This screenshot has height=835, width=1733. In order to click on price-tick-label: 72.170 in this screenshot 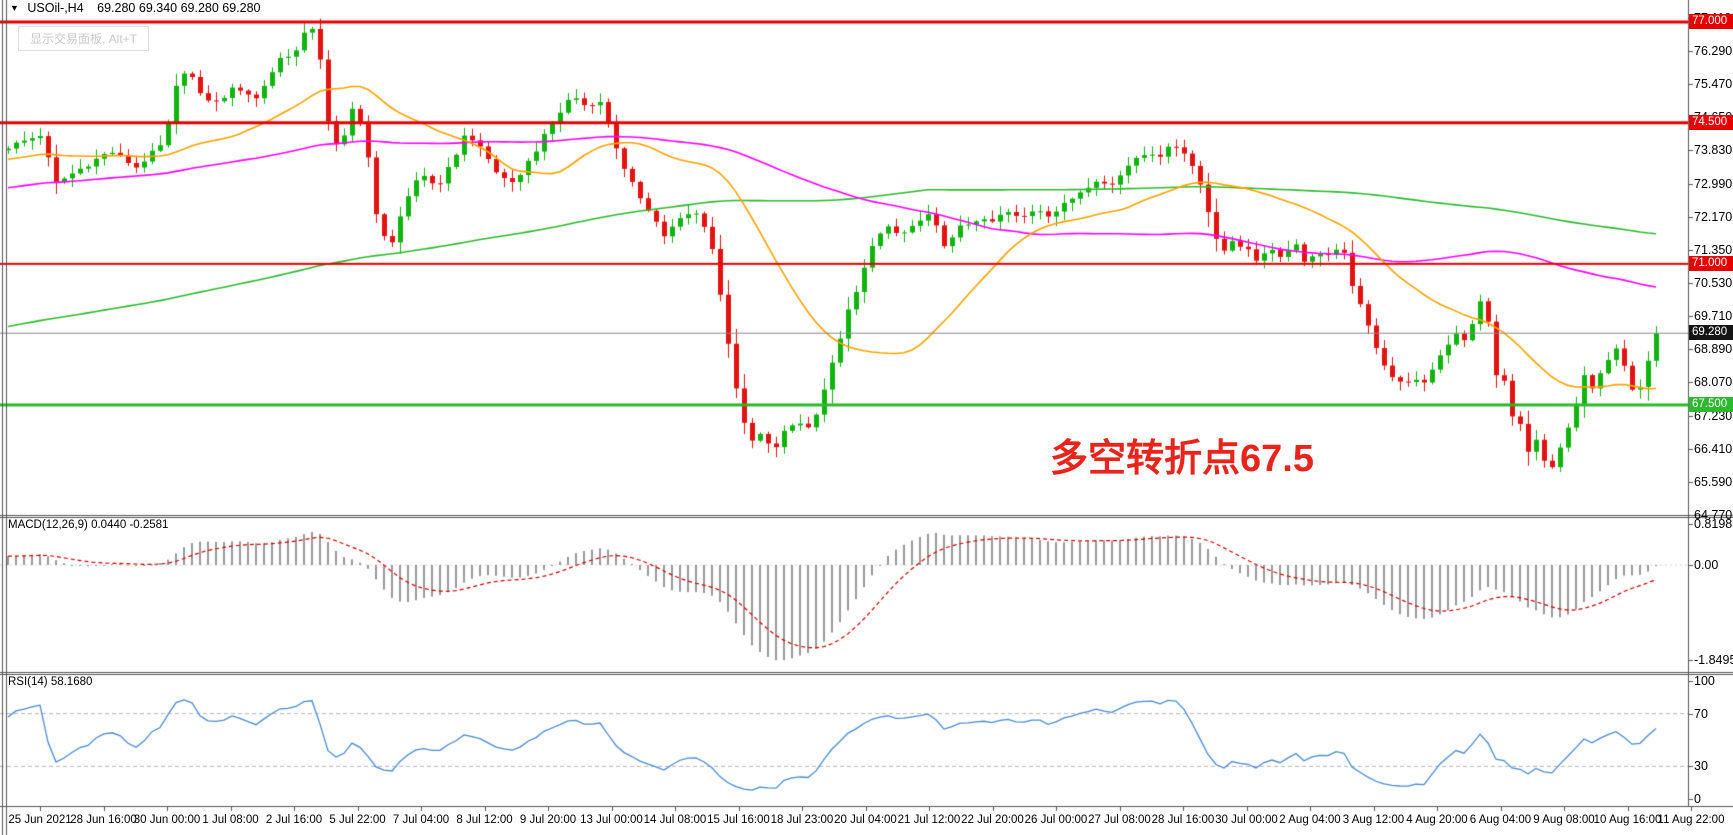, I will do `click(1713, 216)`.